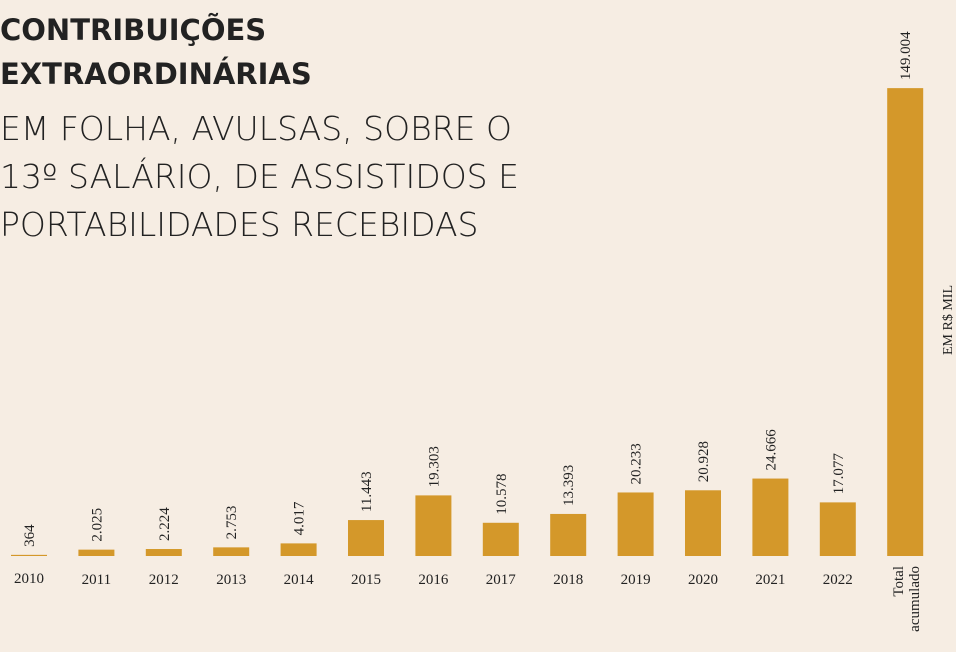  What do you see at coordinates (367, 491) in the screenshot?
I see `data-label: 11.443` at bounding box center [367, 491].